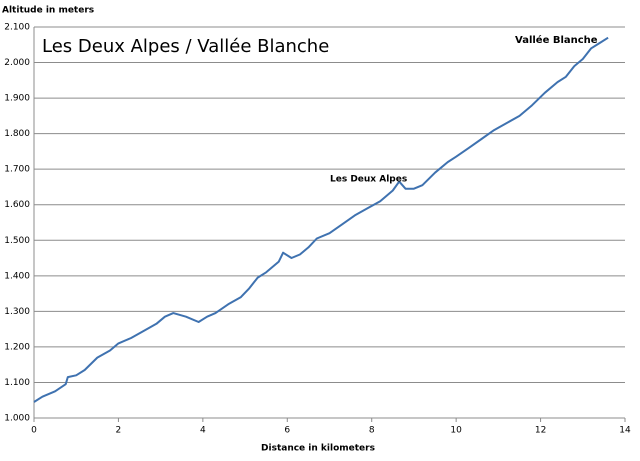 The image size is (640, 461). What do you see at coordinates (456, 431) in the screenshot?
I see `x-tick-label: 10` at bounding box center [456, 431].